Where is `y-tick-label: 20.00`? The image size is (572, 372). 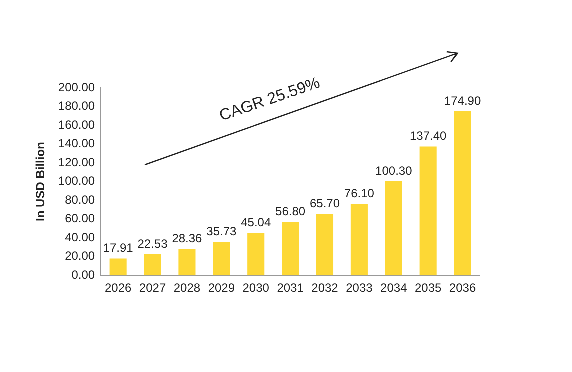 y-tick-label: 20.00 is located at coordinates (80, 256).